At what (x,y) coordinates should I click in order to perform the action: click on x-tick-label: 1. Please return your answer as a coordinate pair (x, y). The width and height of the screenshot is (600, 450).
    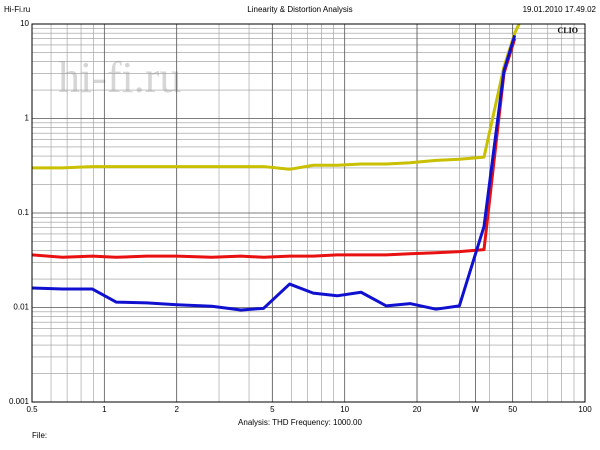
    Looking at the image, I should click on (104, 409).